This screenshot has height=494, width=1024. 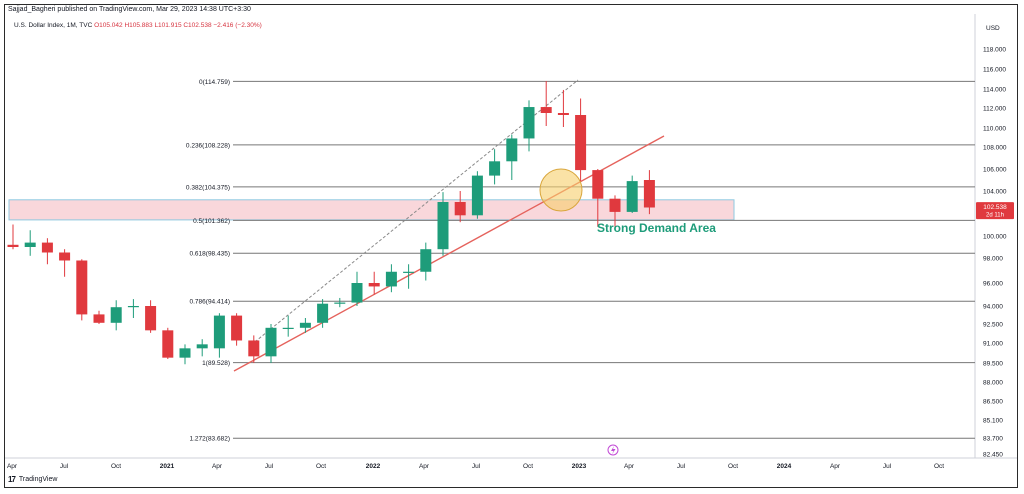 What do you see at coordinates (208, 187) in the screenshot?
I see `fib-level-label: 0.382(104.375)` at bounding box center [208, 187].